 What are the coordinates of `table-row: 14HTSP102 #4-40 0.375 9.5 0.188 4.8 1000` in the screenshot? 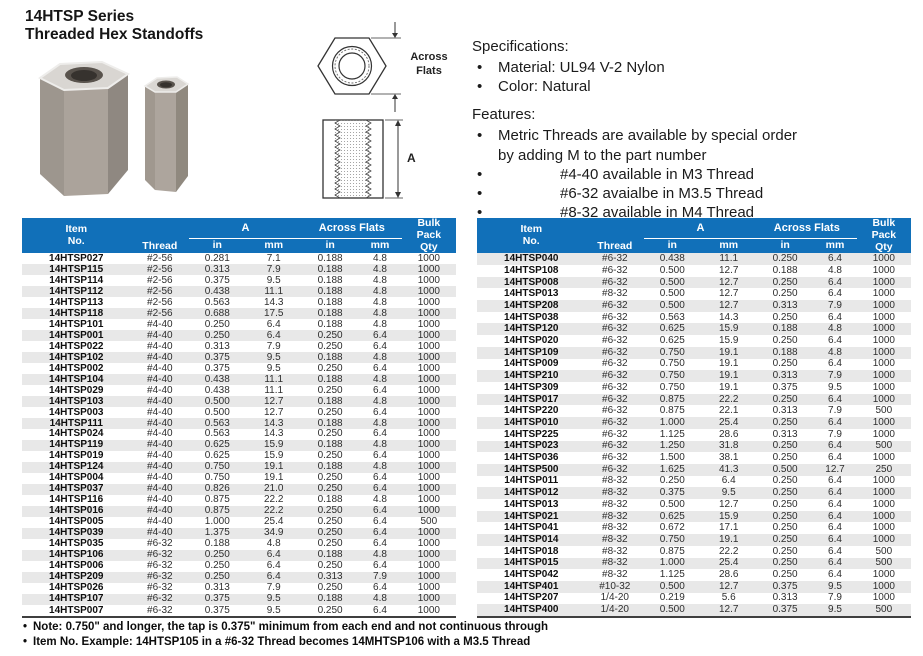 It's located at (239, 357).